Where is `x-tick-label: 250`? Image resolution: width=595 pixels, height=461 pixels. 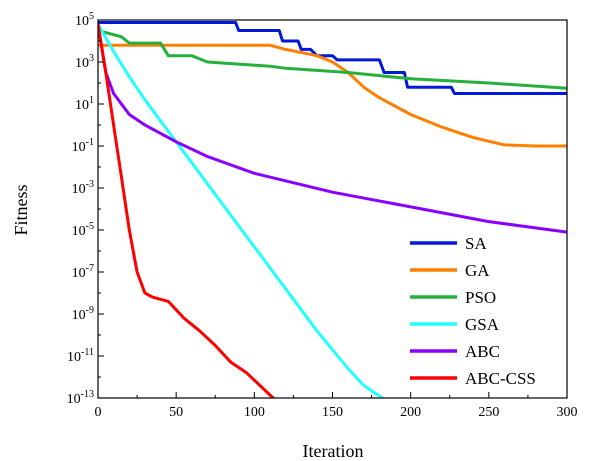
x-tick-label: 250 is located at coordinates (488, 412).